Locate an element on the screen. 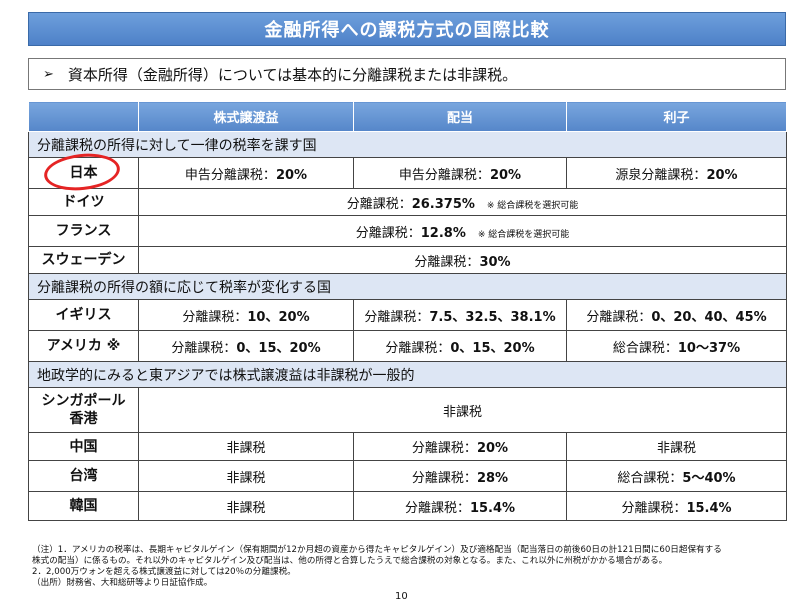 Image resolution: width=802 pixels, height=606 pixels. section-label: 分離課税の所得に対して一律の税率を課す国 is located at coordinates (407, 144).